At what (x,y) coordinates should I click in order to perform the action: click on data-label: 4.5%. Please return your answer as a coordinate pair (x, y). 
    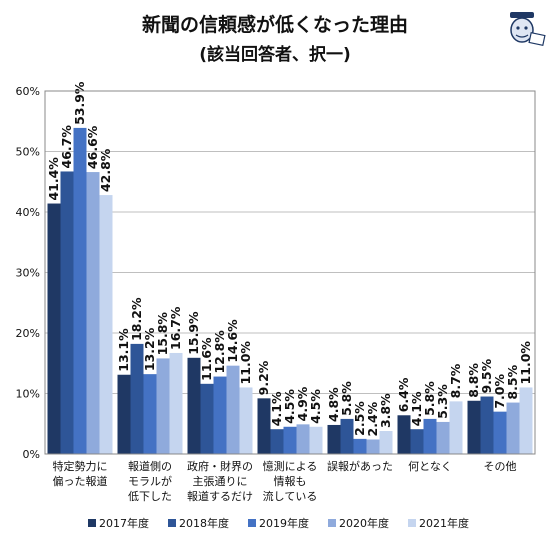
    Looking at the image, I should click on (315, 406).